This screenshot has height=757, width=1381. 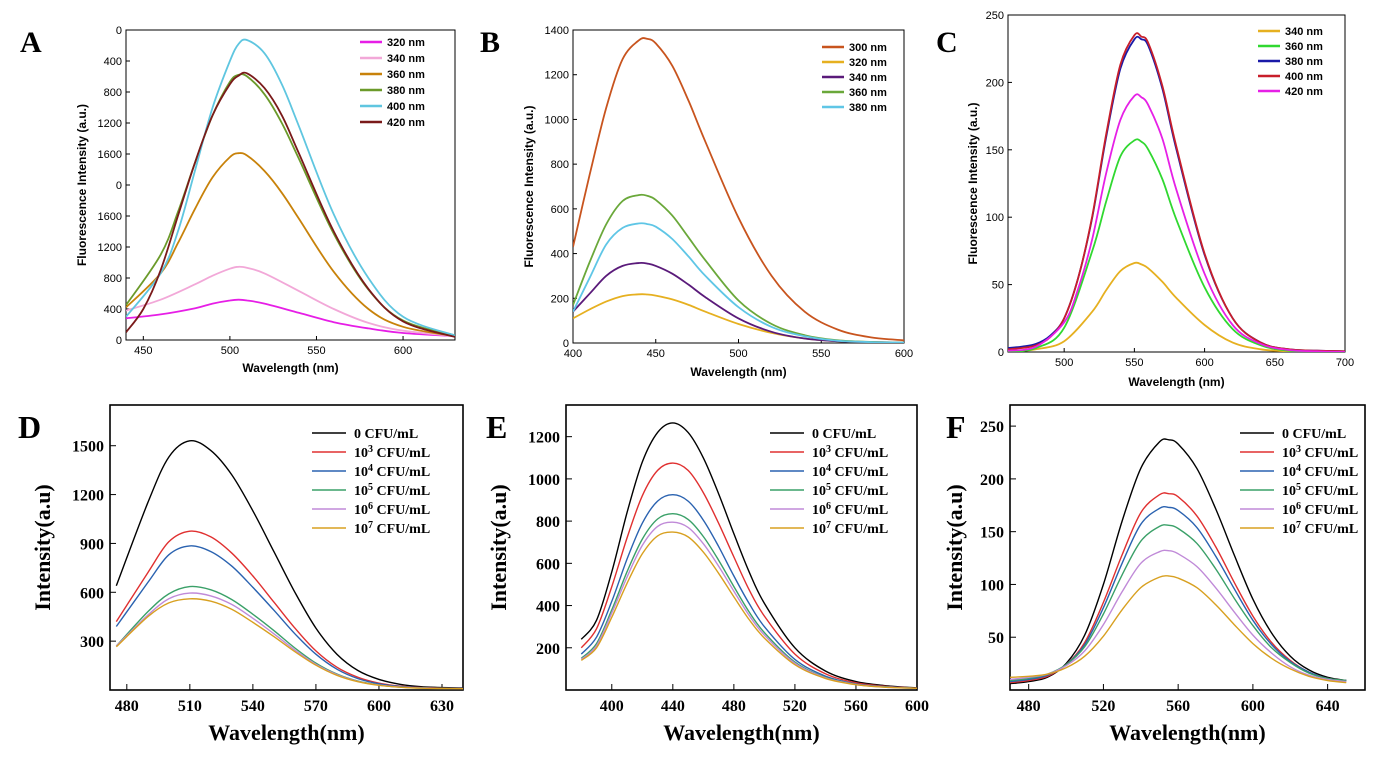 I want to click on legend-label: 300 nm, so click(x=868, y=48).